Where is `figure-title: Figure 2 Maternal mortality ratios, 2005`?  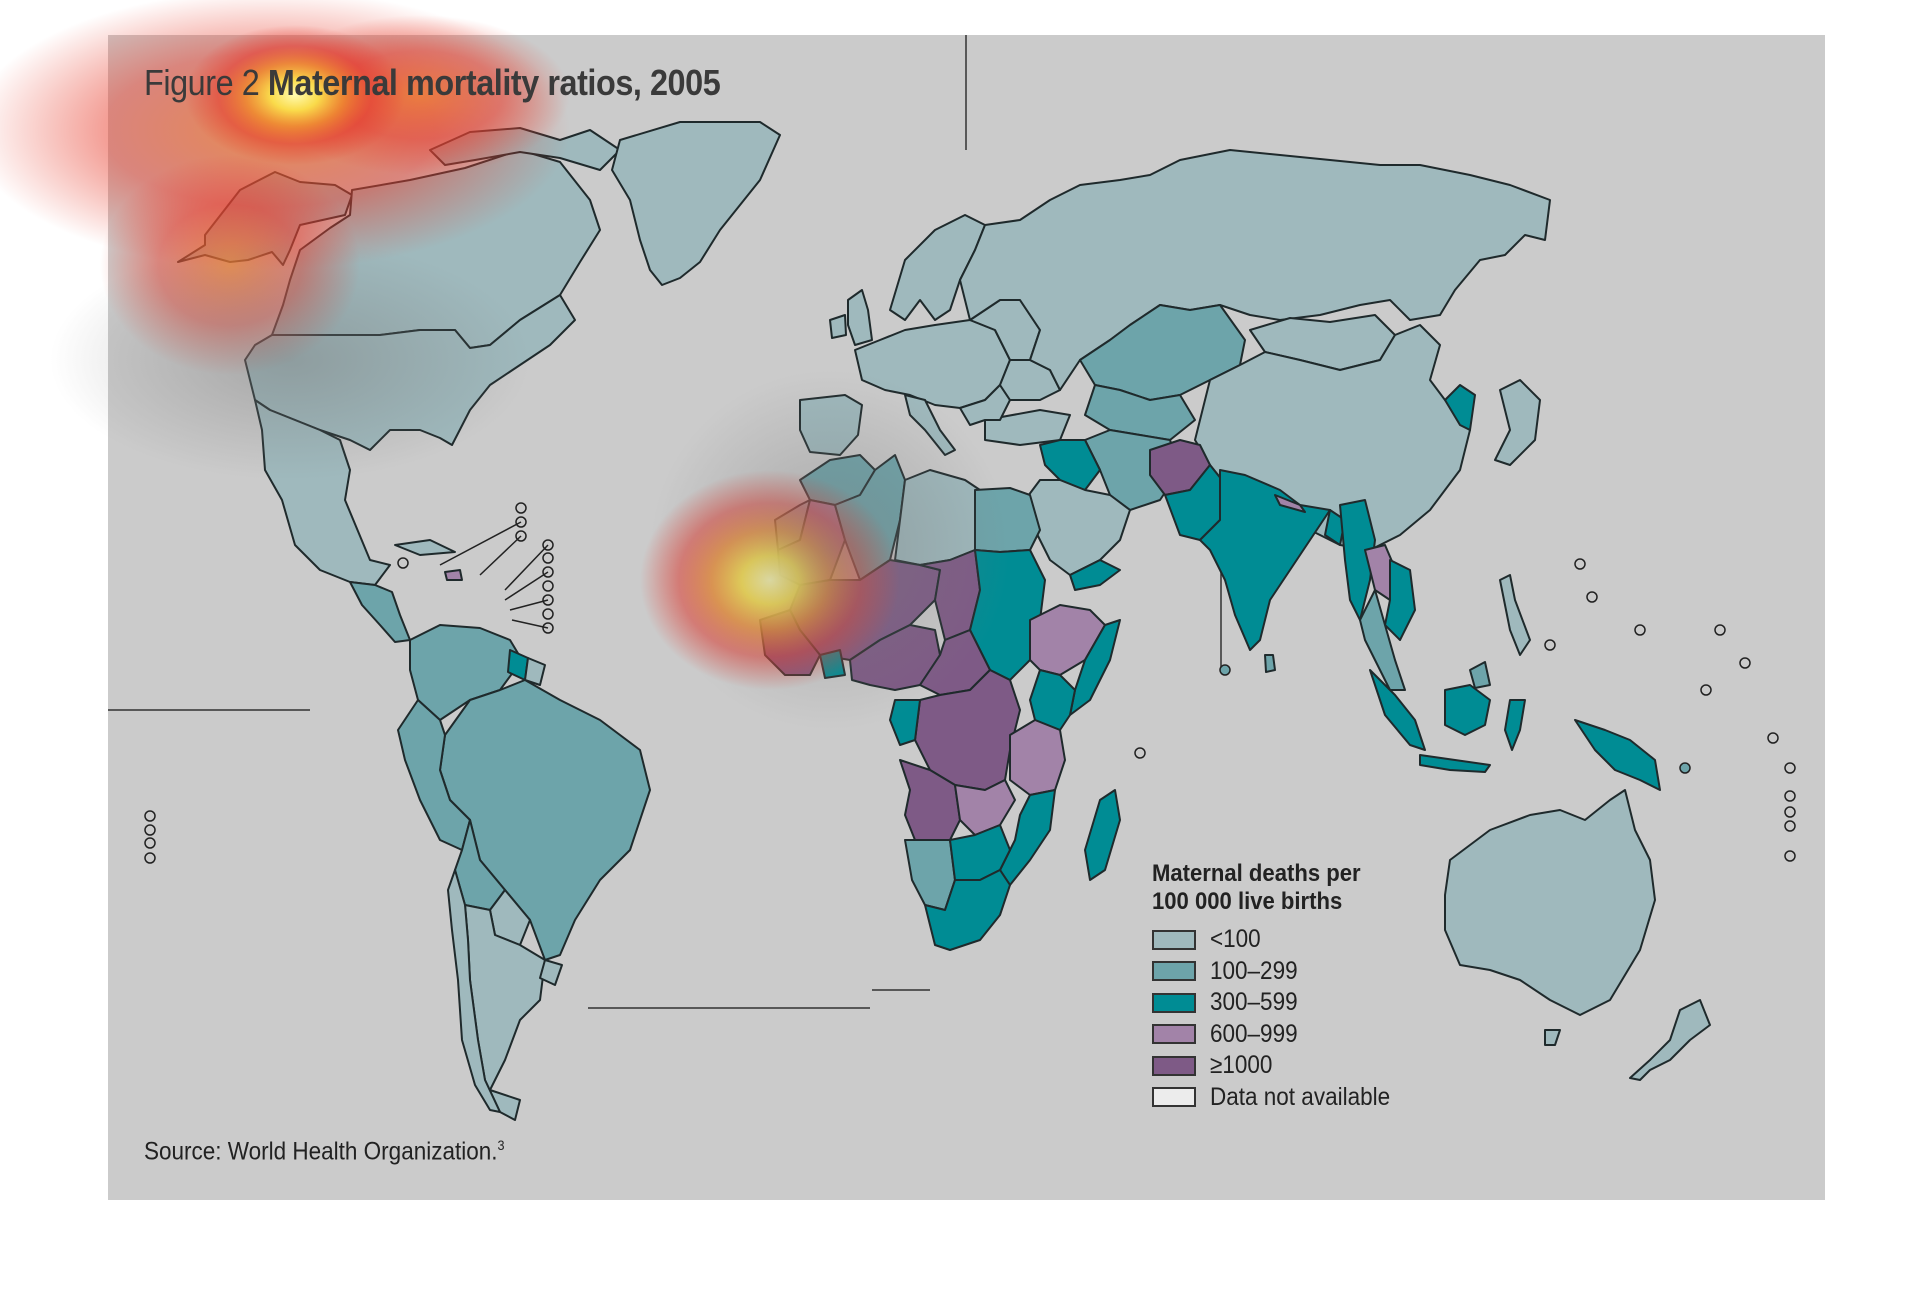
figure-title: Figure 2 Maternal mortality ratios, 2005 is located at coordinates (432, 83).